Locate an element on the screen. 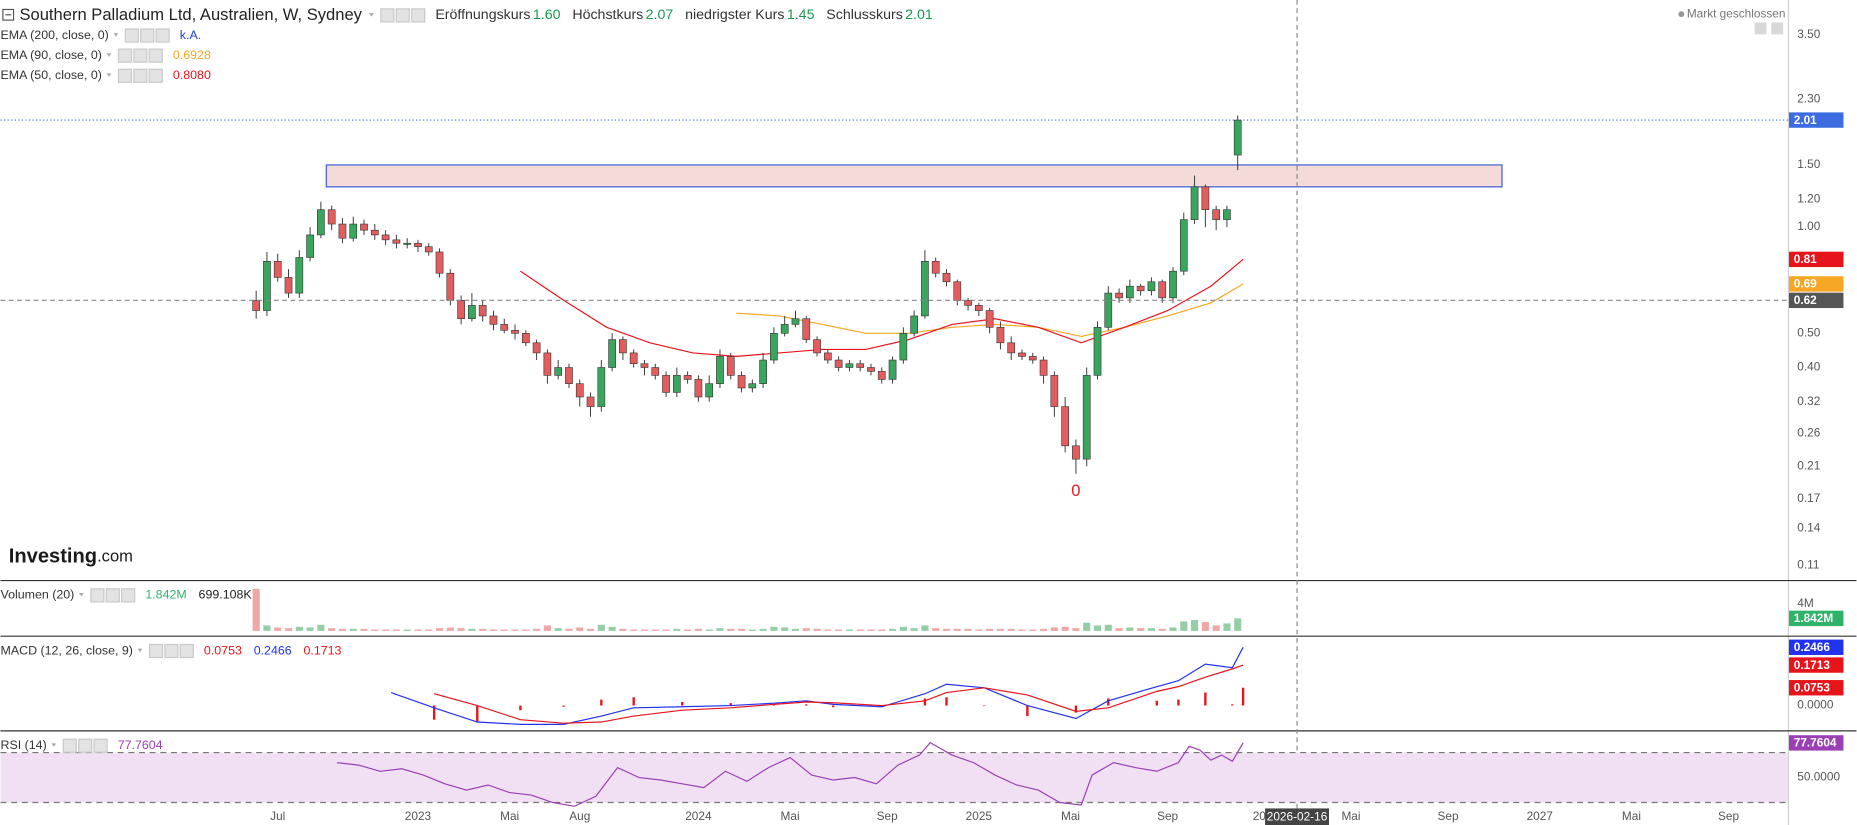 This screenshot has width=1857, height=825. y-tick-label: 0.21 is located at coordinates (1808, 465).